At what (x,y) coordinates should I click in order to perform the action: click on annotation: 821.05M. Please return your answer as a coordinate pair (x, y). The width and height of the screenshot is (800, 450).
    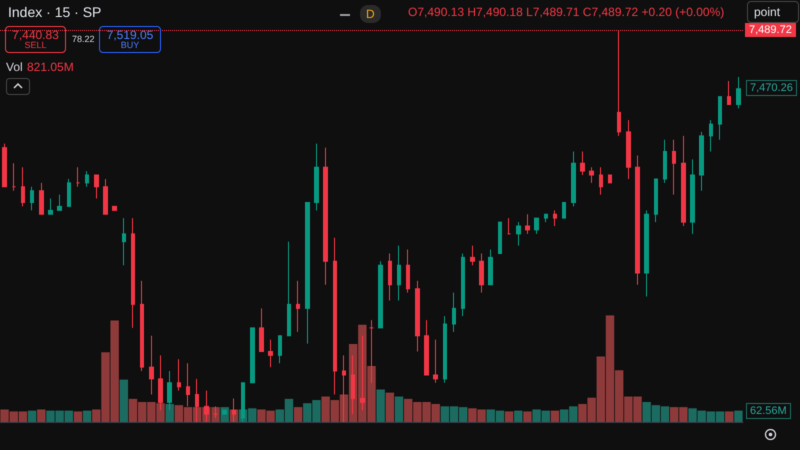
    Looking at the image, I should click on (50, 67).